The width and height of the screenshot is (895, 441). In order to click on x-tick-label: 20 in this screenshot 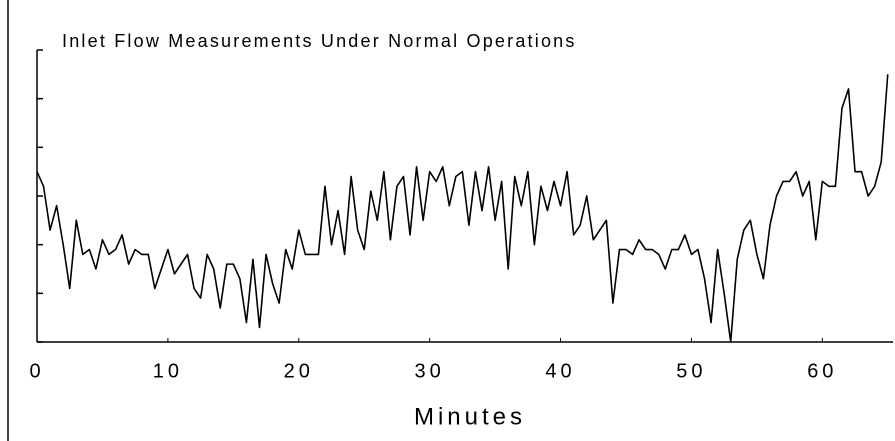, I will do `click(299, 371)`.